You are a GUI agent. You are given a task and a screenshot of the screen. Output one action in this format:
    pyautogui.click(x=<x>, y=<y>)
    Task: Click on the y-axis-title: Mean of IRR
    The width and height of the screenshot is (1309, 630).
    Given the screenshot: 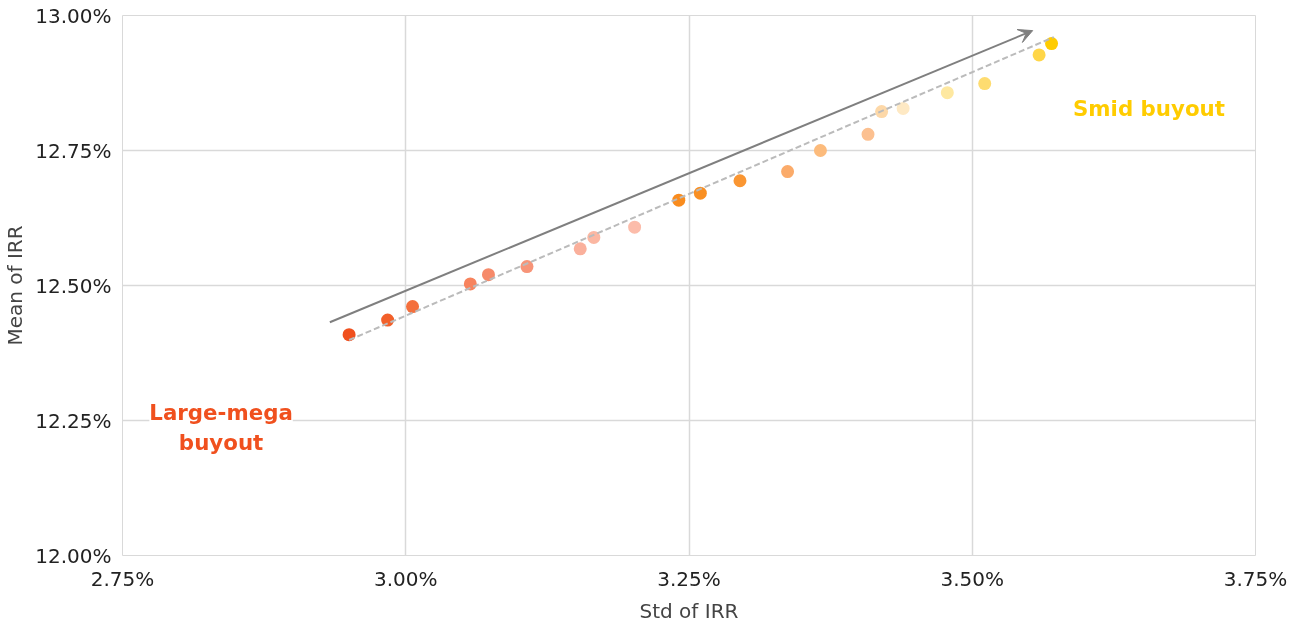 What is the action you would take?
    pyautogui.click(x=15, y=285)
    